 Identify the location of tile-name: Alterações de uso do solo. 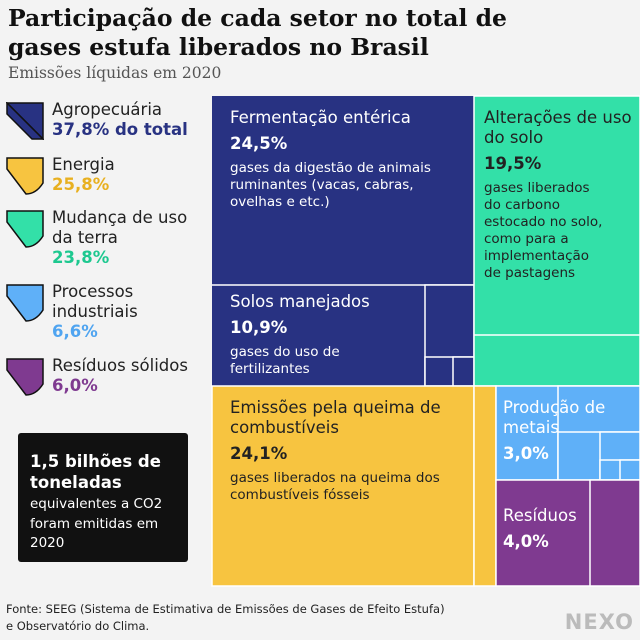
(558, 127).